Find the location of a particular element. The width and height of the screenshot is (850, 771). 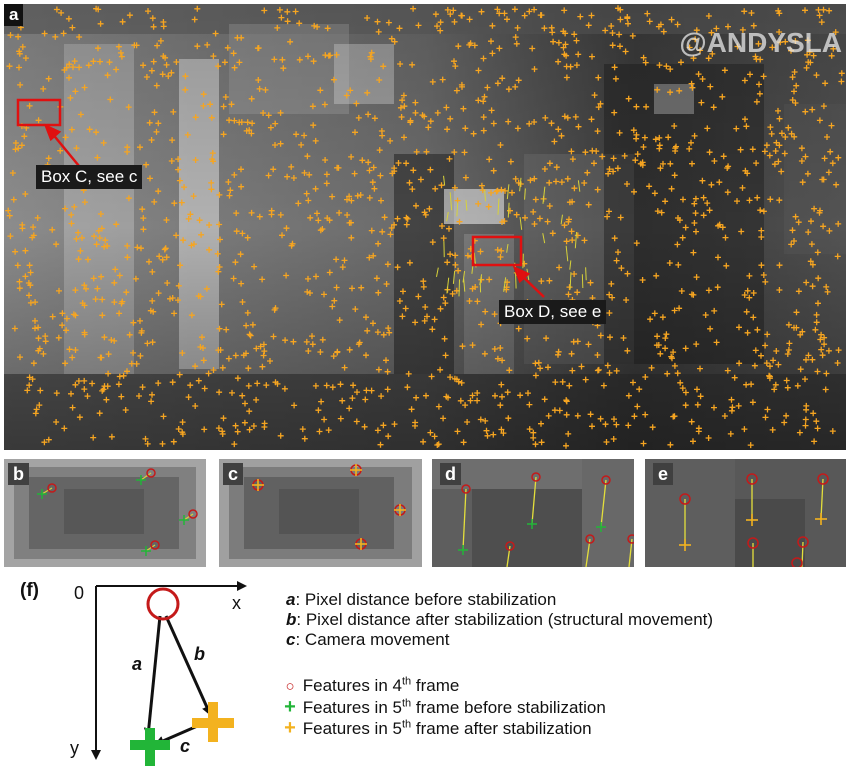

y-axis-label: y is located at coordinates (74, 748).